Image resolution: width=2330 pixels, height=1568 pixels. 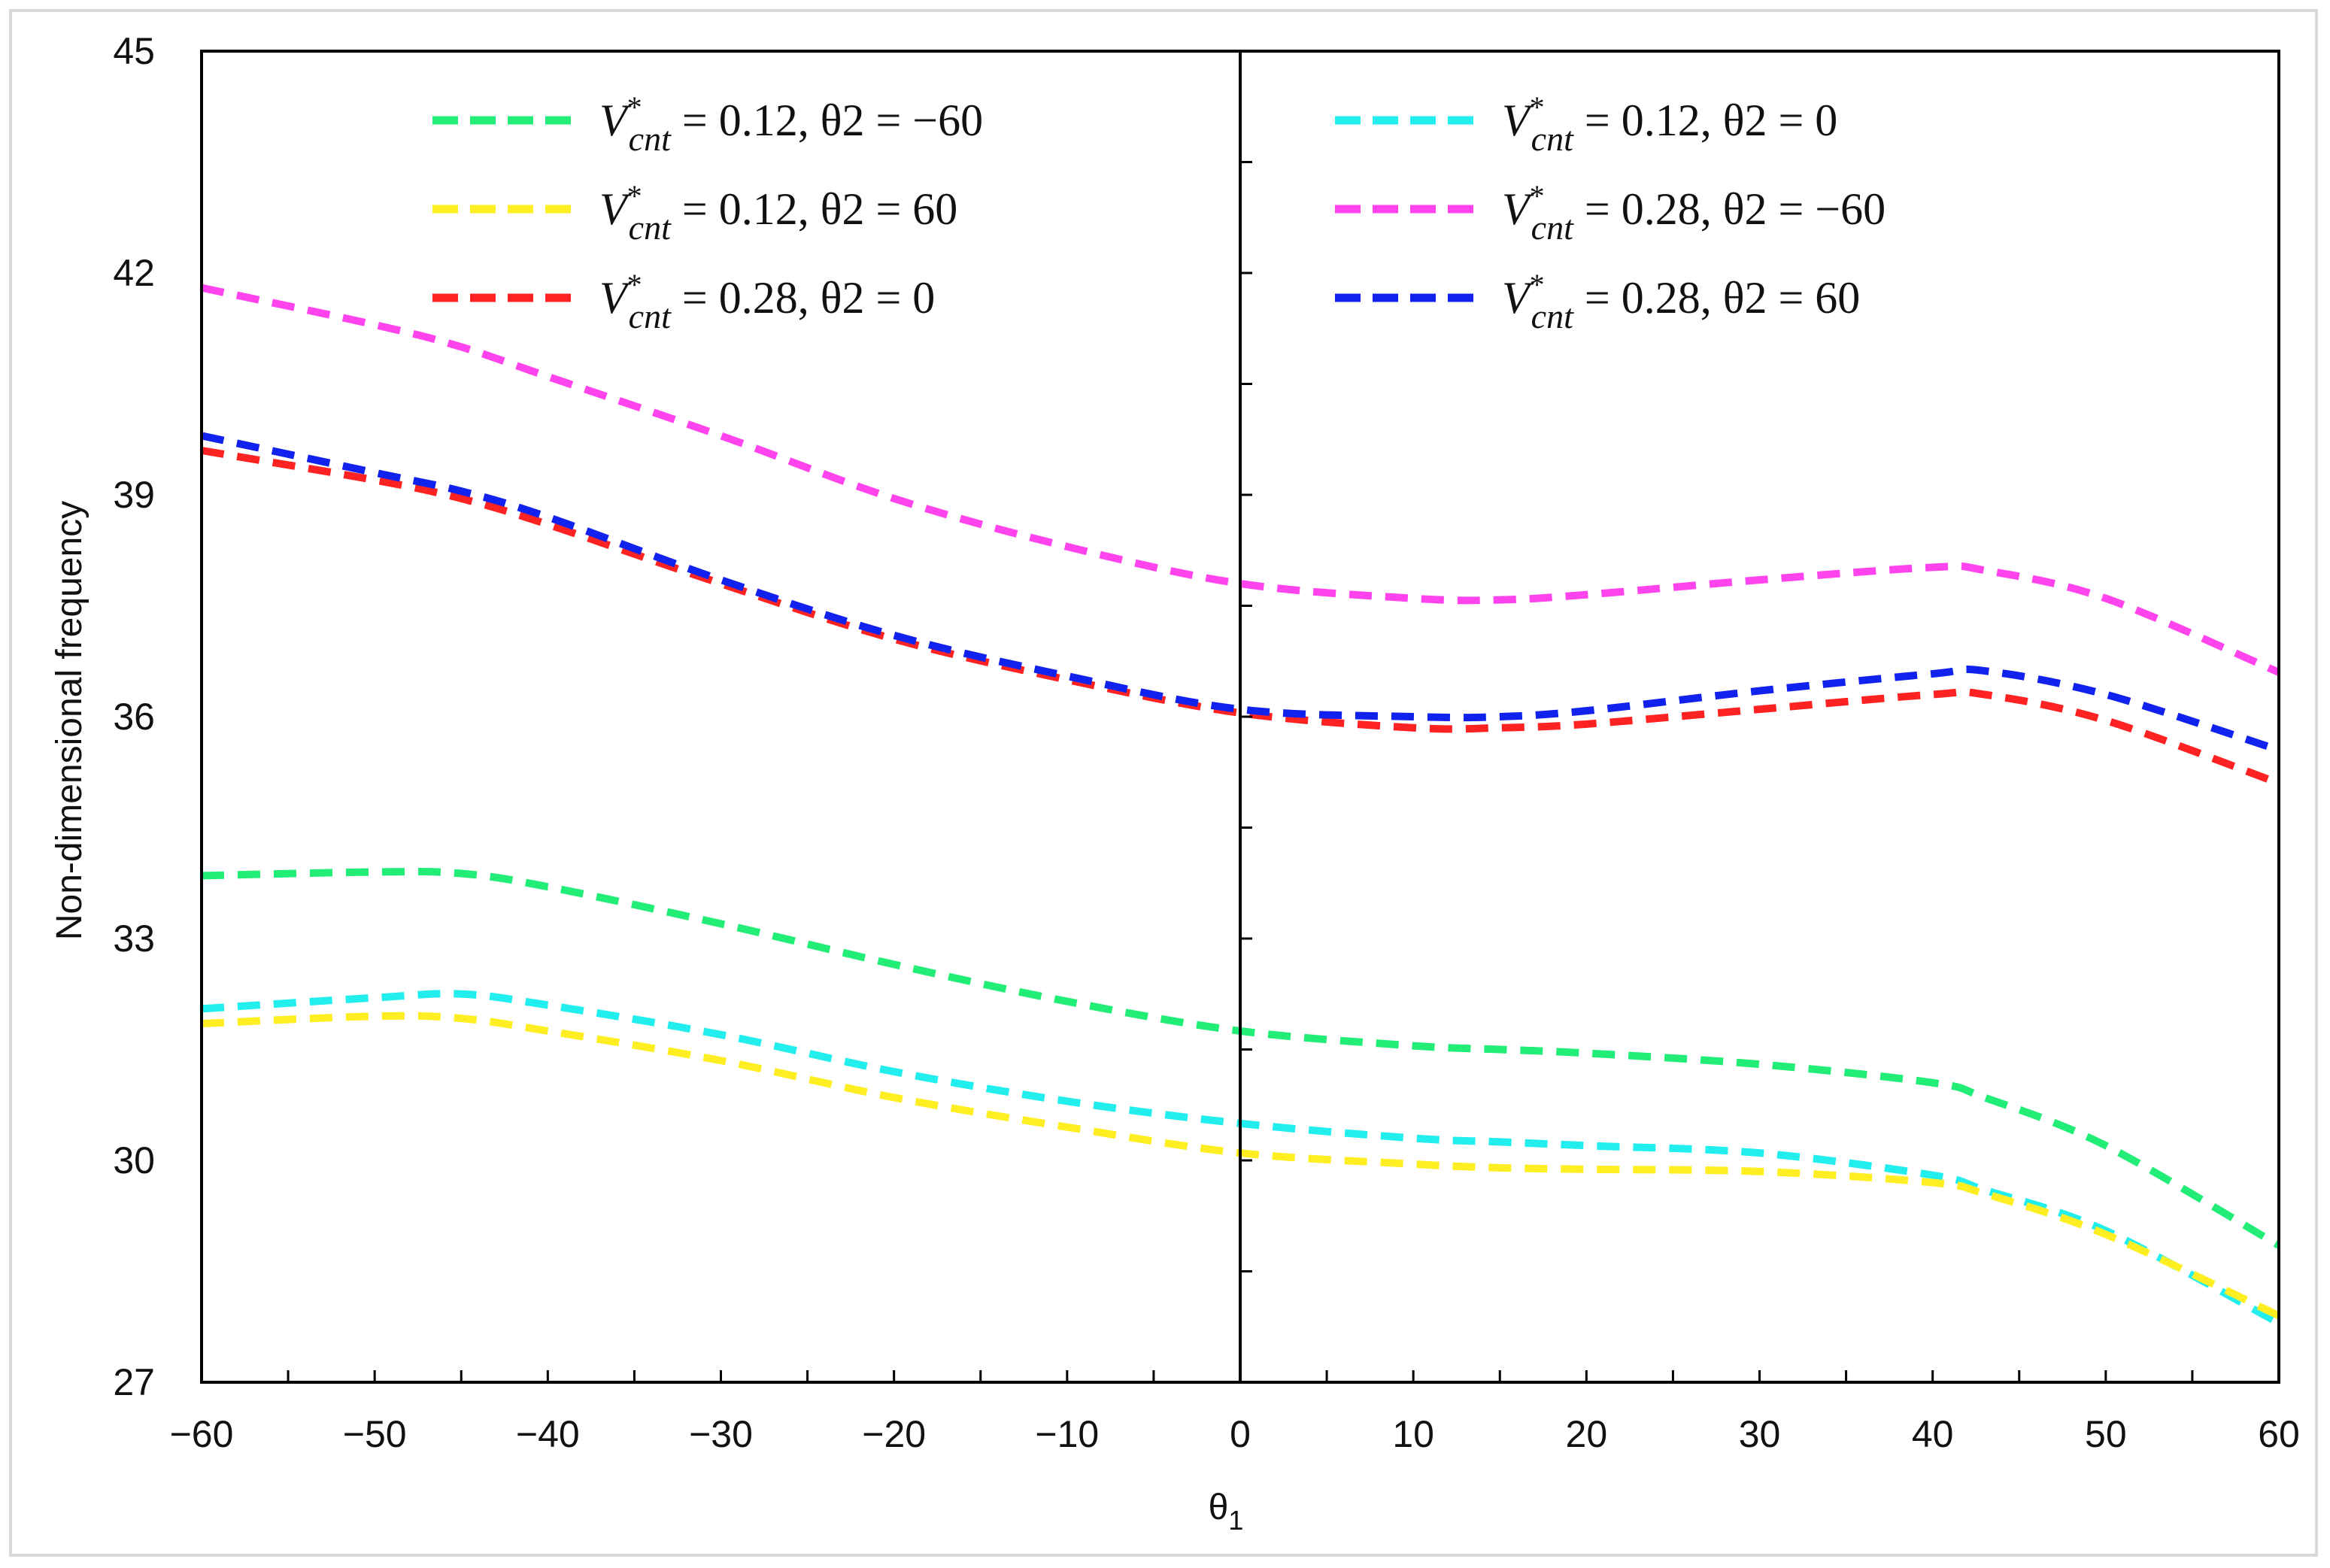 I want to click on x-tick-label: −40, so click(x=548, y=1434).